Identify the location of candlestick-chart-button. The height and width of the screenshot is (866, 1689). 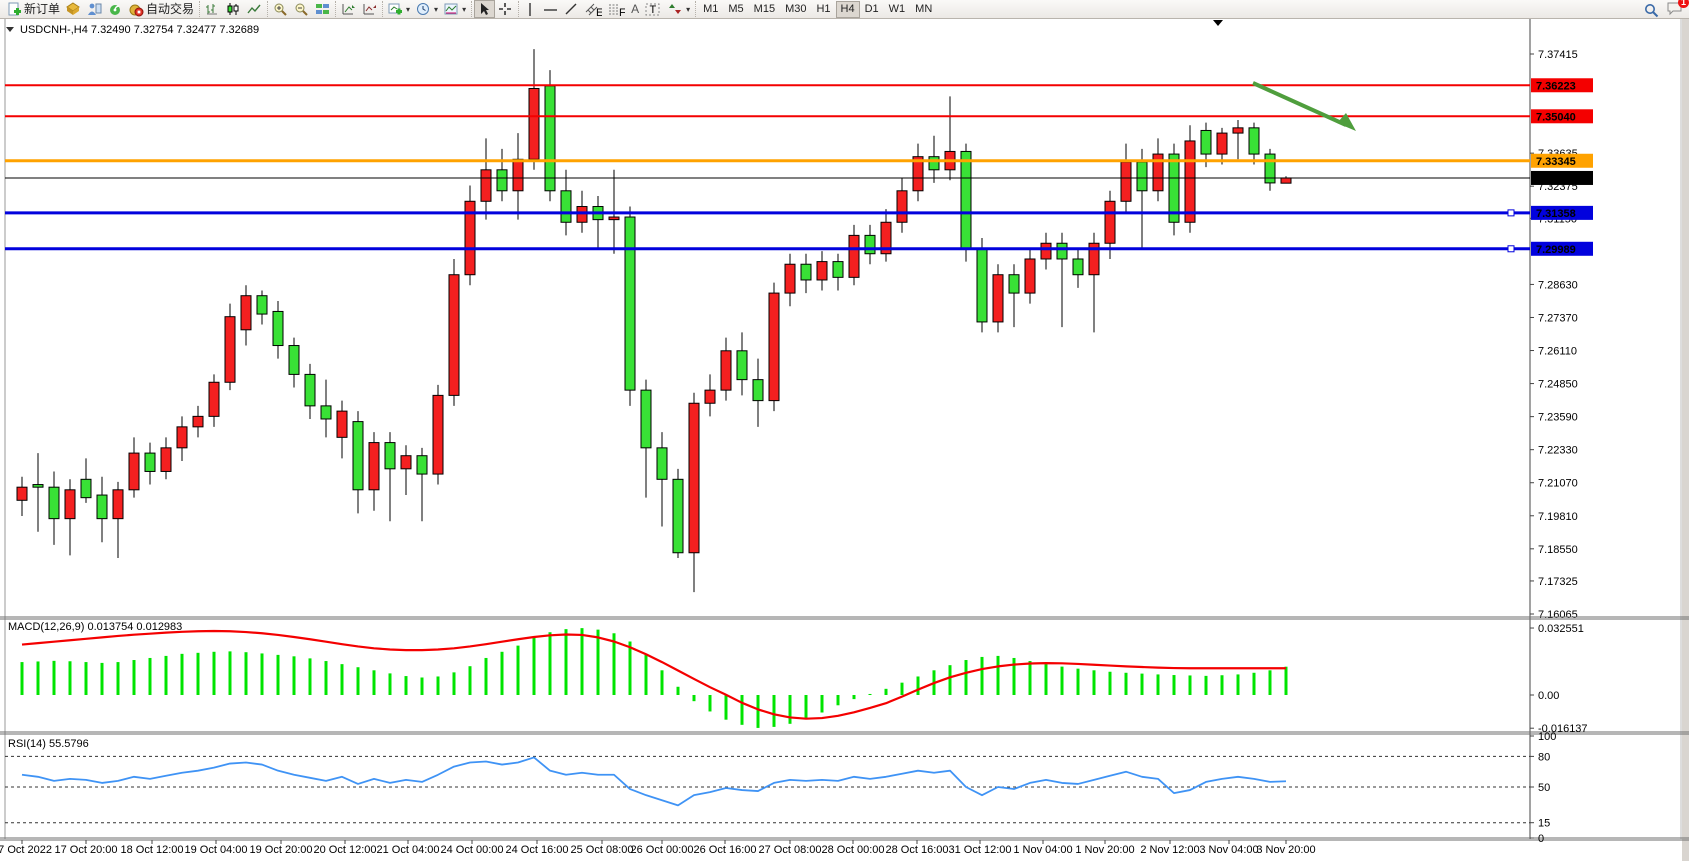
(233, 9).